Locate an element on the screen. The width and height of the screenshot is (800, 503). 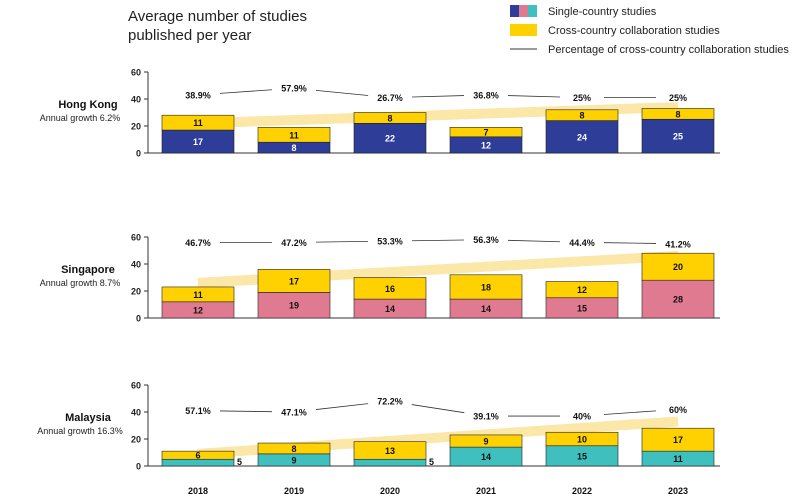
x-tick-label: 2020 is located at coordinates (390, 491).